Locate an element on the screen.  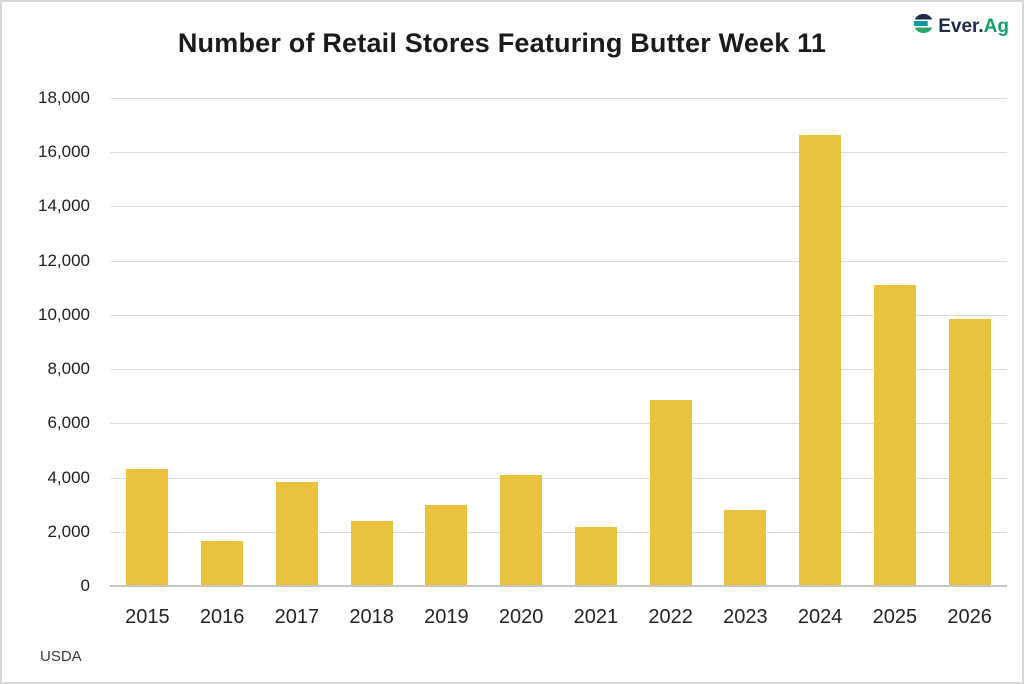
bar-2016 is located at coordinates (222, 563).